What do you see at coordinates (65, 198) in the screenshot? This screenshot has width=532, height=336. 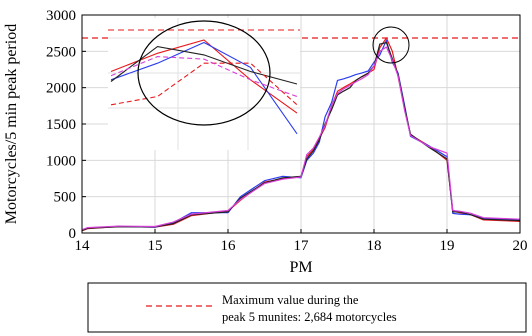 I see `y-tick-label: 500` at bounding box center [65, 198].